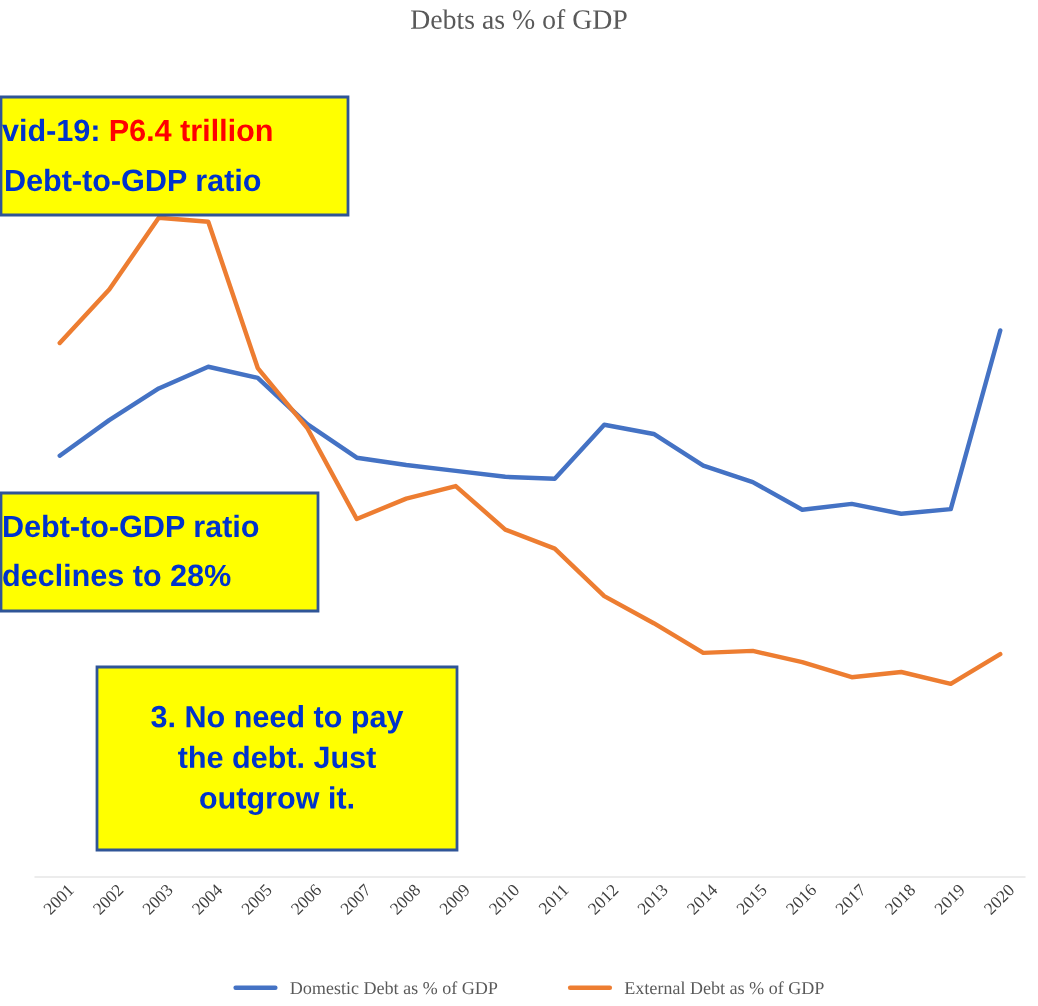  What do you see at coordinates (394, 988) in the screenshot?
I see `legend-label: Domestic Debt as % of GDP` at bounding box center [394, 988].